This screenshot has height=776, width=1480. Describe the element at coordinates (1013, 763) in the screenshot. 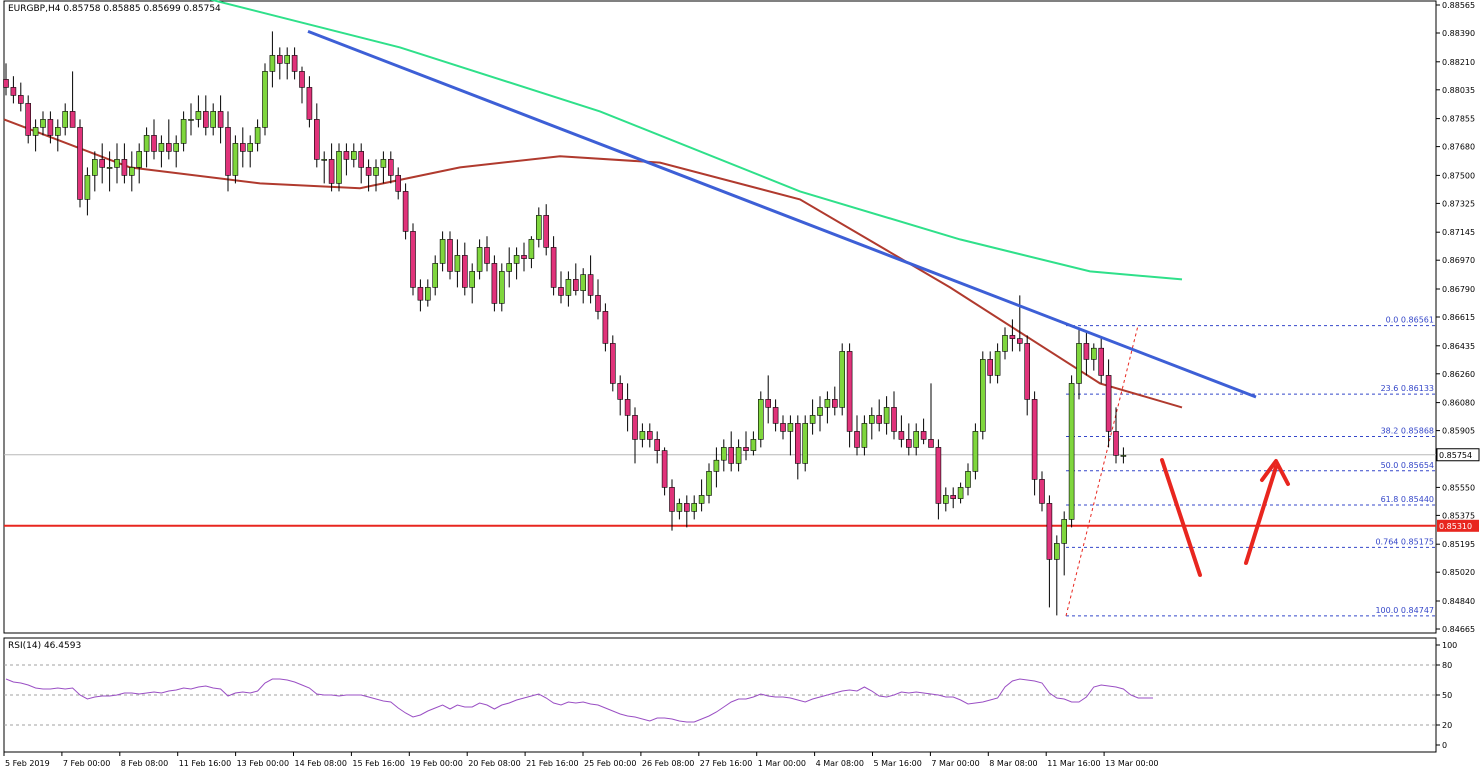

I see `time-tick-label: 8 Mar 08:00` at that location.